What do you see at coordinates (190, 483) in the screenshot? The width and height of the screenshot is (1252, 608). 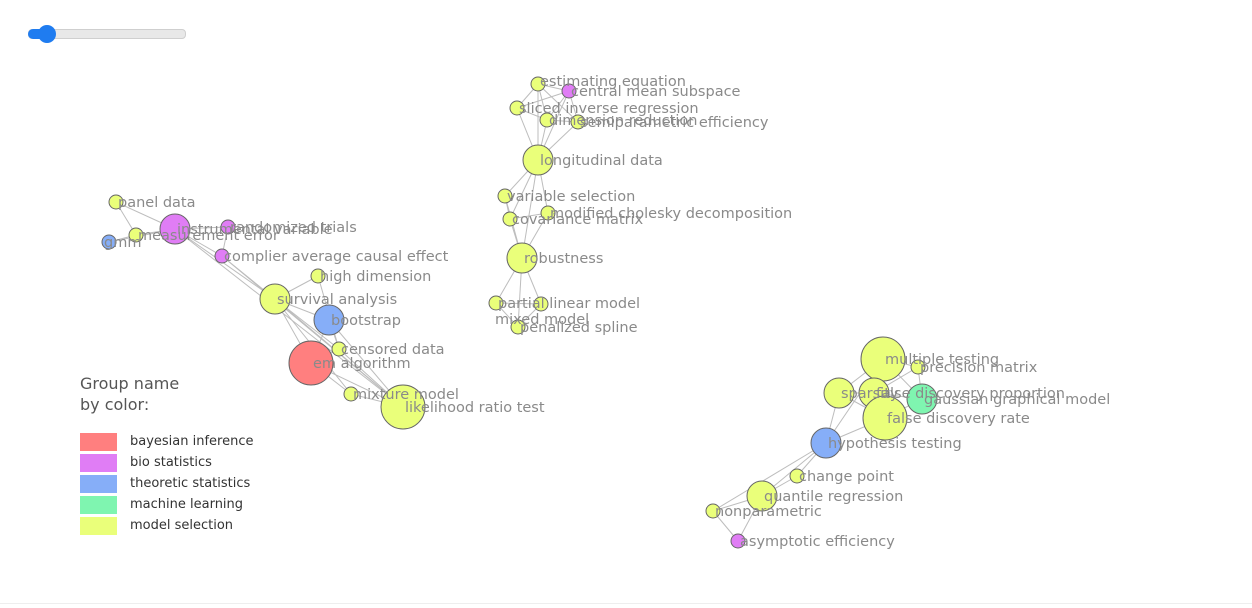 I see `legend-label: theoretic statistics` at bounding box center [190, 483].